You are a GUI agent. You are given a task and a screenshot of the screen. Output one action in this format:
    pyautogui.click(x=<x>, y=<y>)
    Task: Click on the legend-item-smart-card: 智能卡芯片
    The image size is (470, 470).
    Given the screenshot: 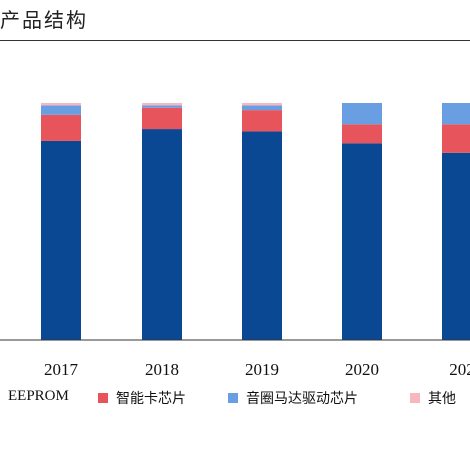 What is the action you would take?
    pyautogui.click(x=142, y=398)
    